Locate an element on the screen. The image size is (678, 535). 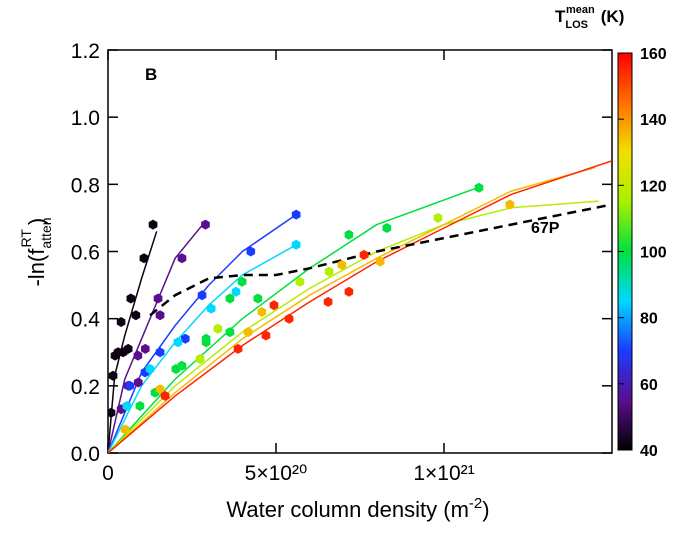
cb-title-text: T is located at coordinates (560, 16).